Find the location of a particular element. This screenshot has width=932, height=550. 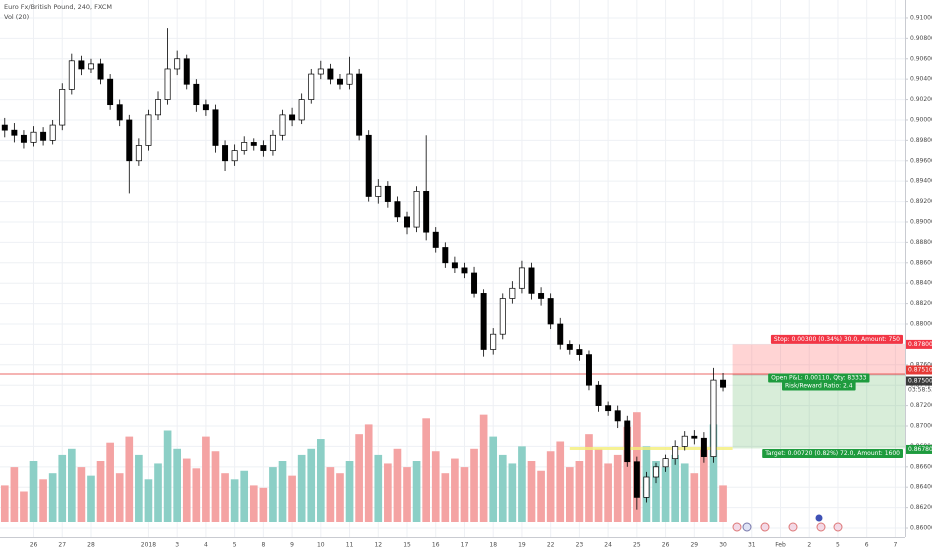

y-tick-label: 0.86000 is located at coordinates (921, 528).